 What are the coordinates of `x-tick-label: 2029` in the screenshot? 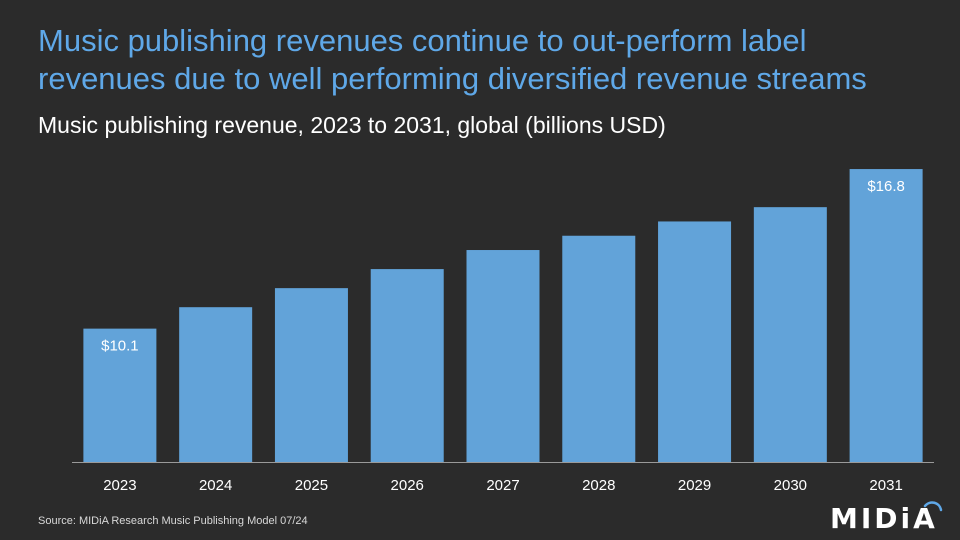 It's located at (694, 485).